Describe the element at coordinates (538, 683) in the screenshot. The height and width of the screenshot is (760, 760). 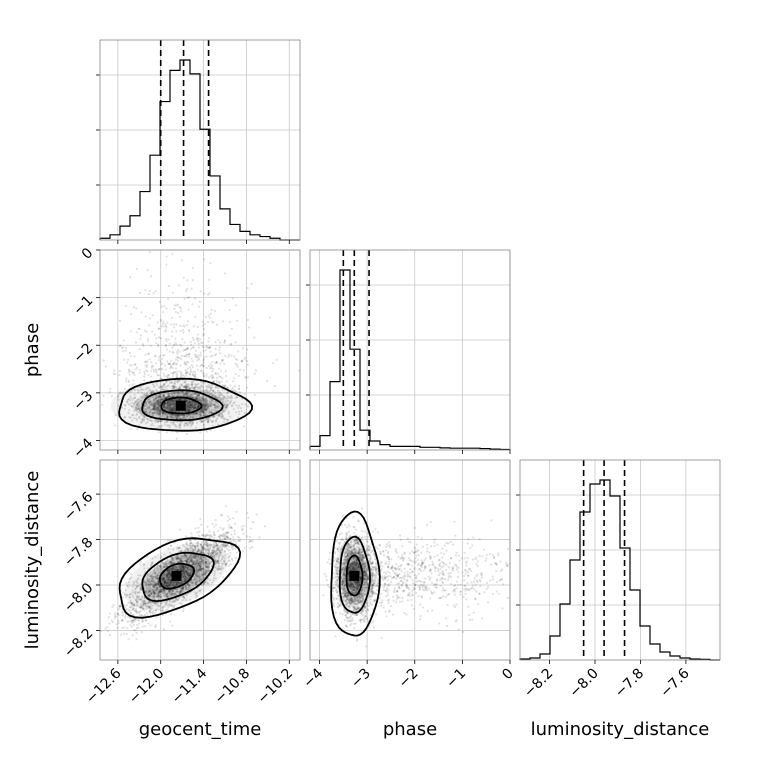
I see `x-tick-label: −8.2` at that location.